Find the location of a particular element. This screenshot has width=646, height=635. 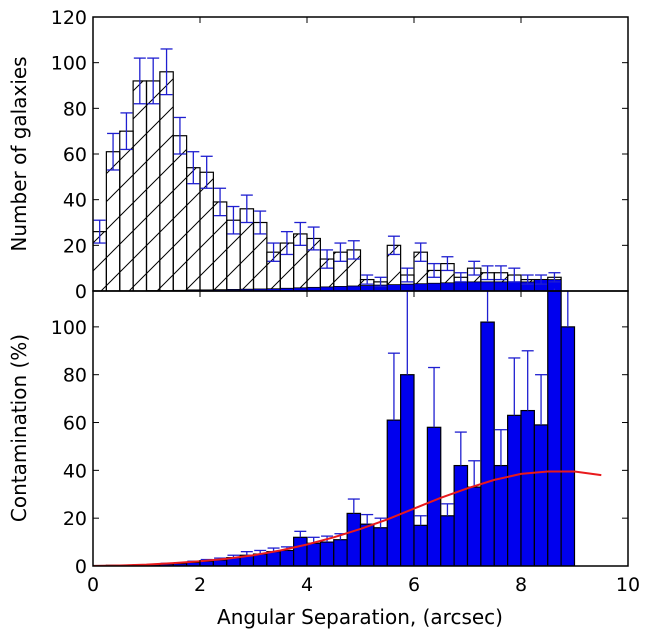

fit-curve is located at coordinates (347, 518).